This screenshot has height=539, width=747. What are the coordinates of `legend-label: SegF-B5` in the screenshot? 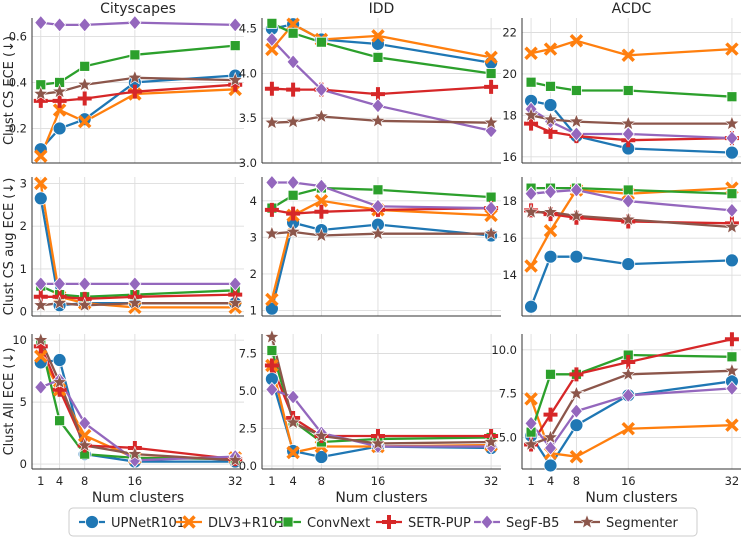 It's located at (532, 523).